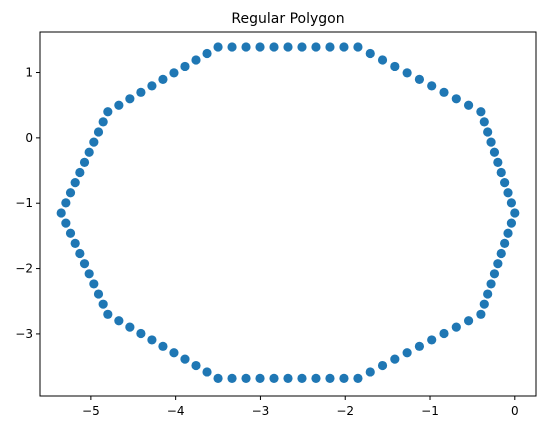  I want to click on x-axis: −5 −4 −3 −2 −1 0, so click(300, 407).